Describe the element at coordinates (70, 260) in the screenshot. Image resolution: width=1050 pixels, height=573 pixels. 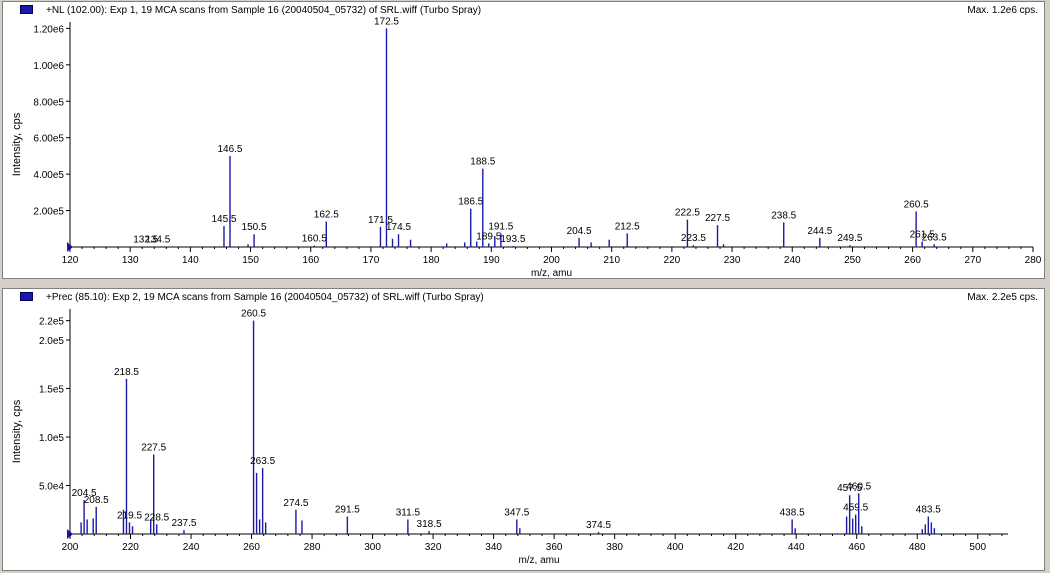
I see `x-tick-label: 120` at that location.